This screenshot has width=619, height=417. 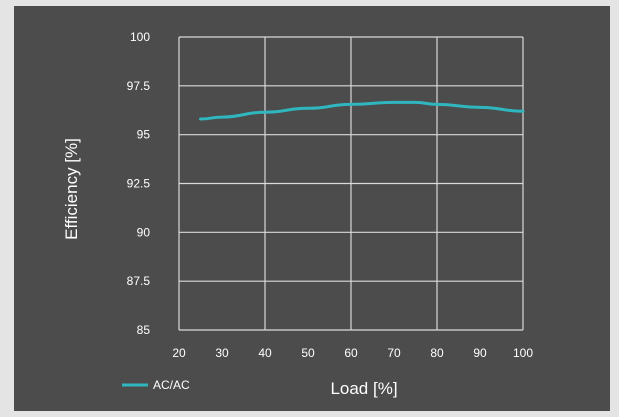 I want to click on x-axis-title: Load [%], so click(x=363, y=388).